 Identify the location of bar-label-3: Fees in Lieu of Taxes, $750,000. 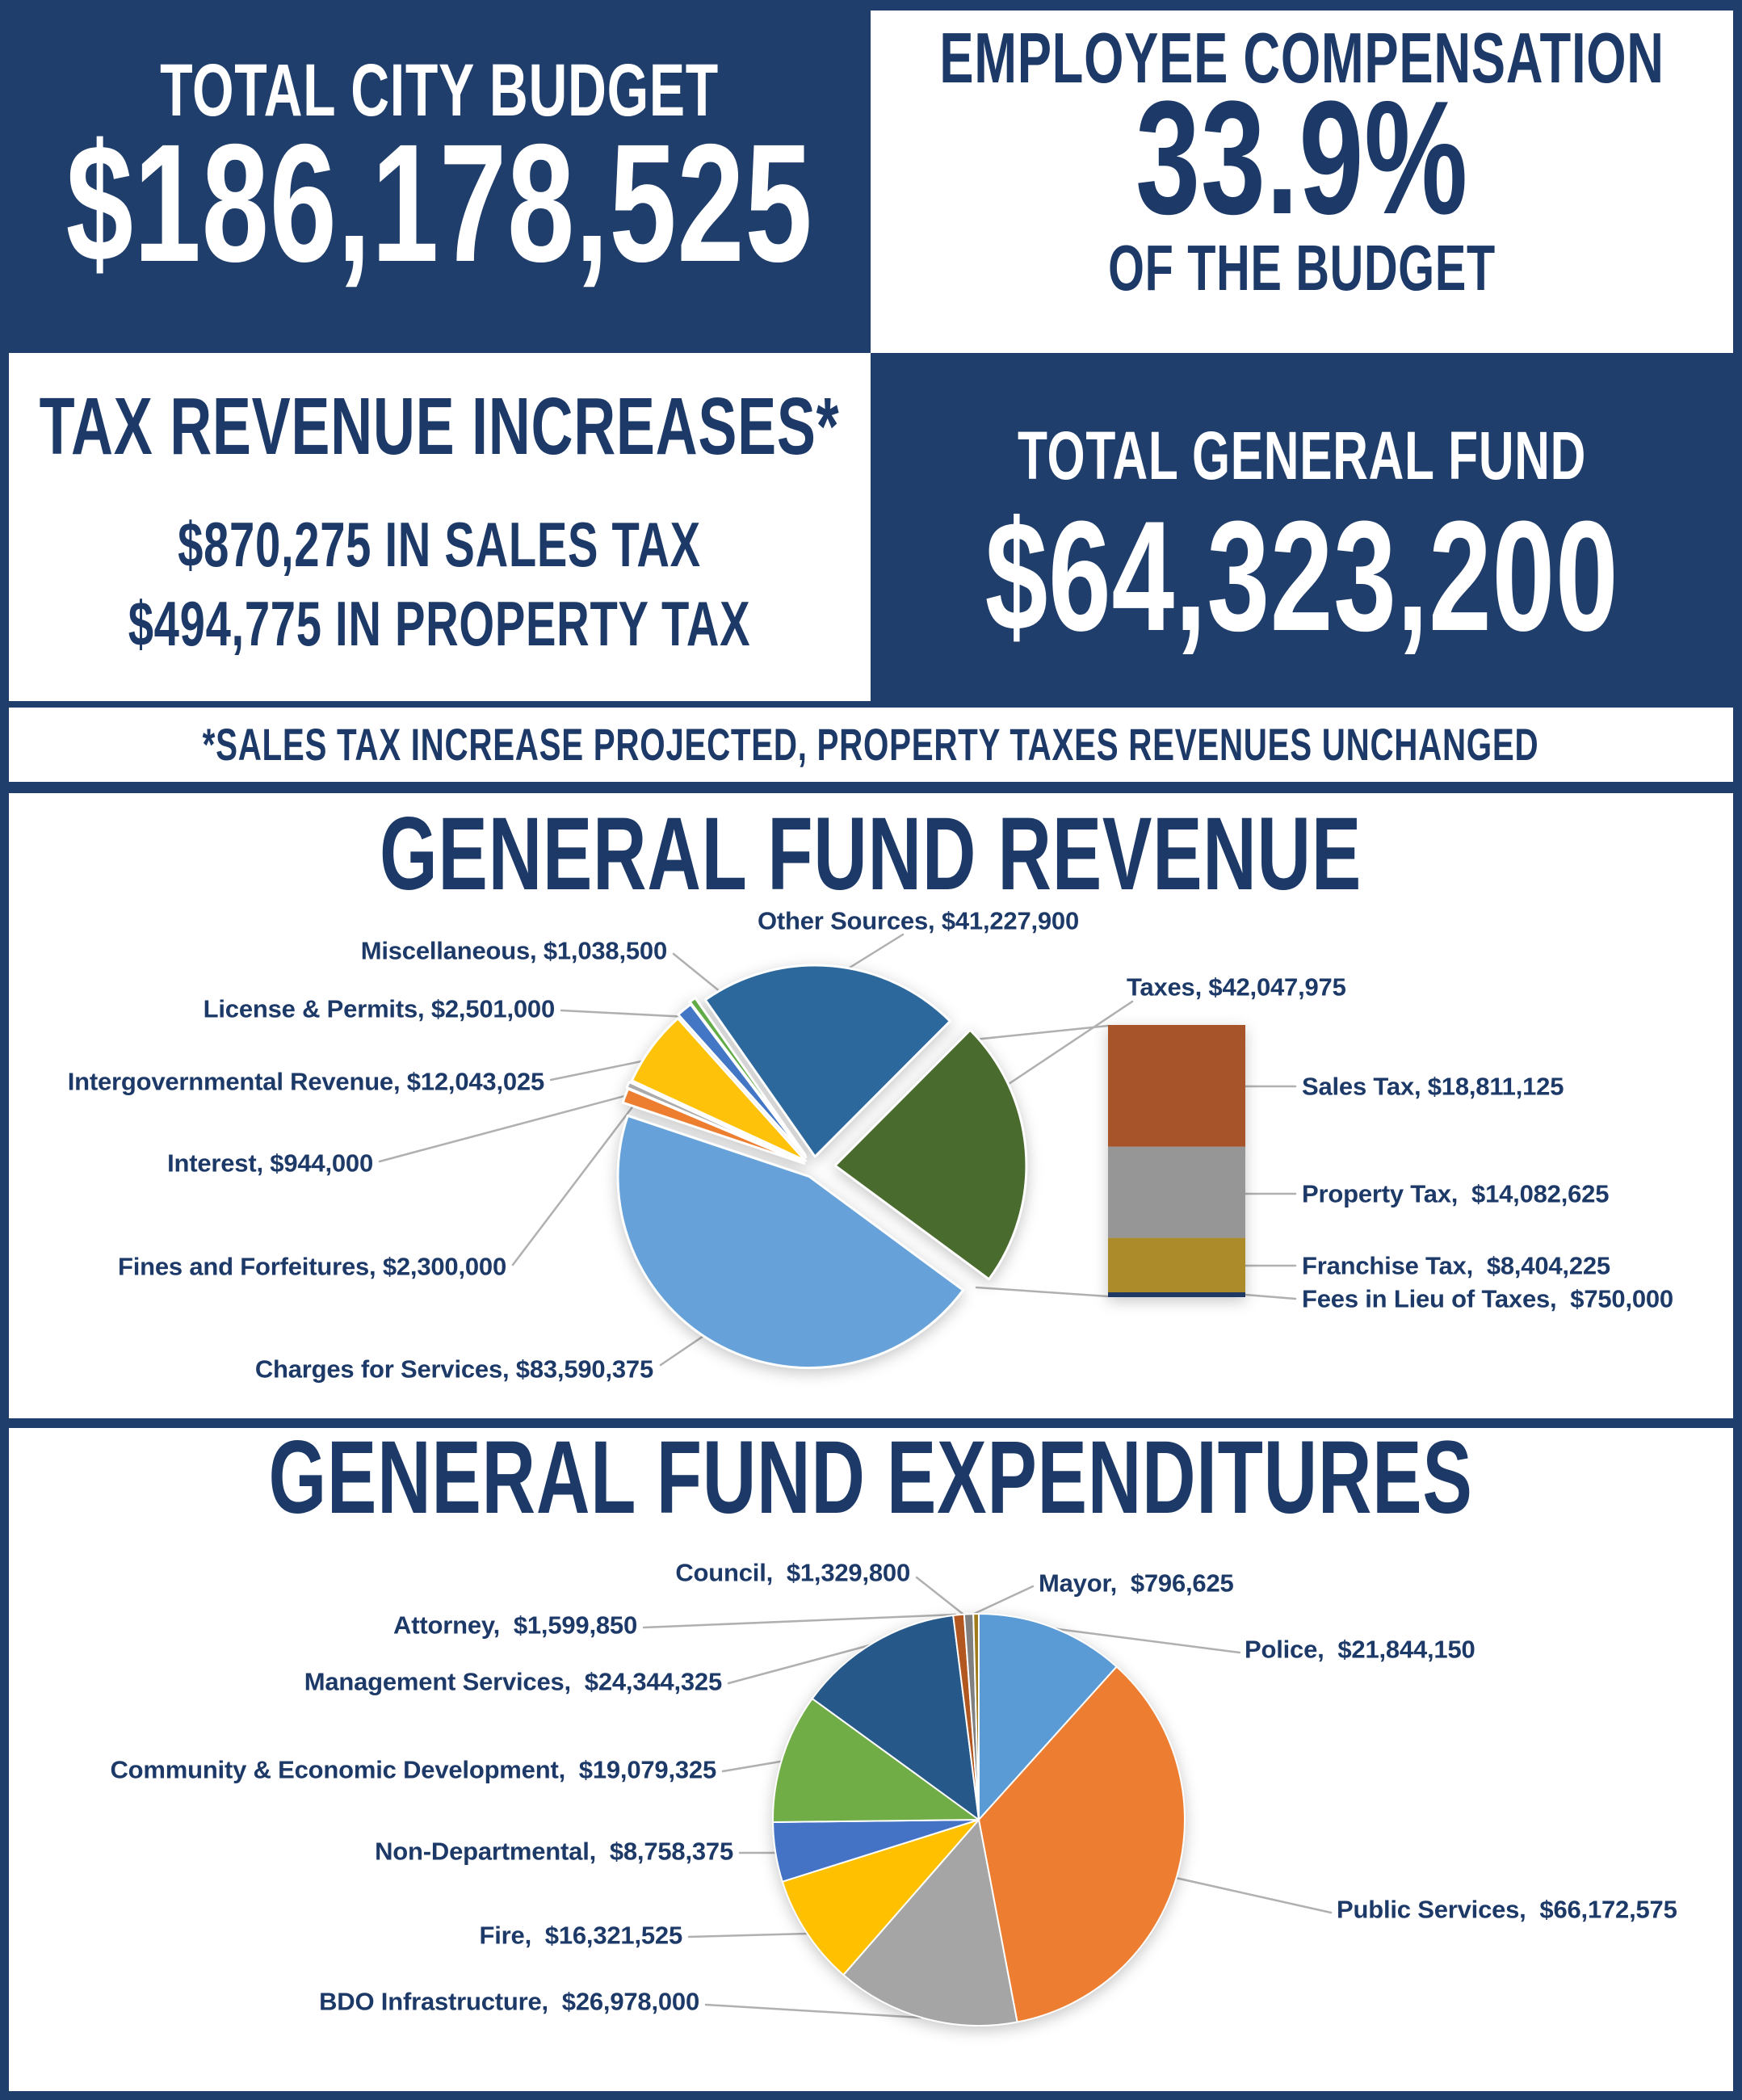
(1487, 1298).